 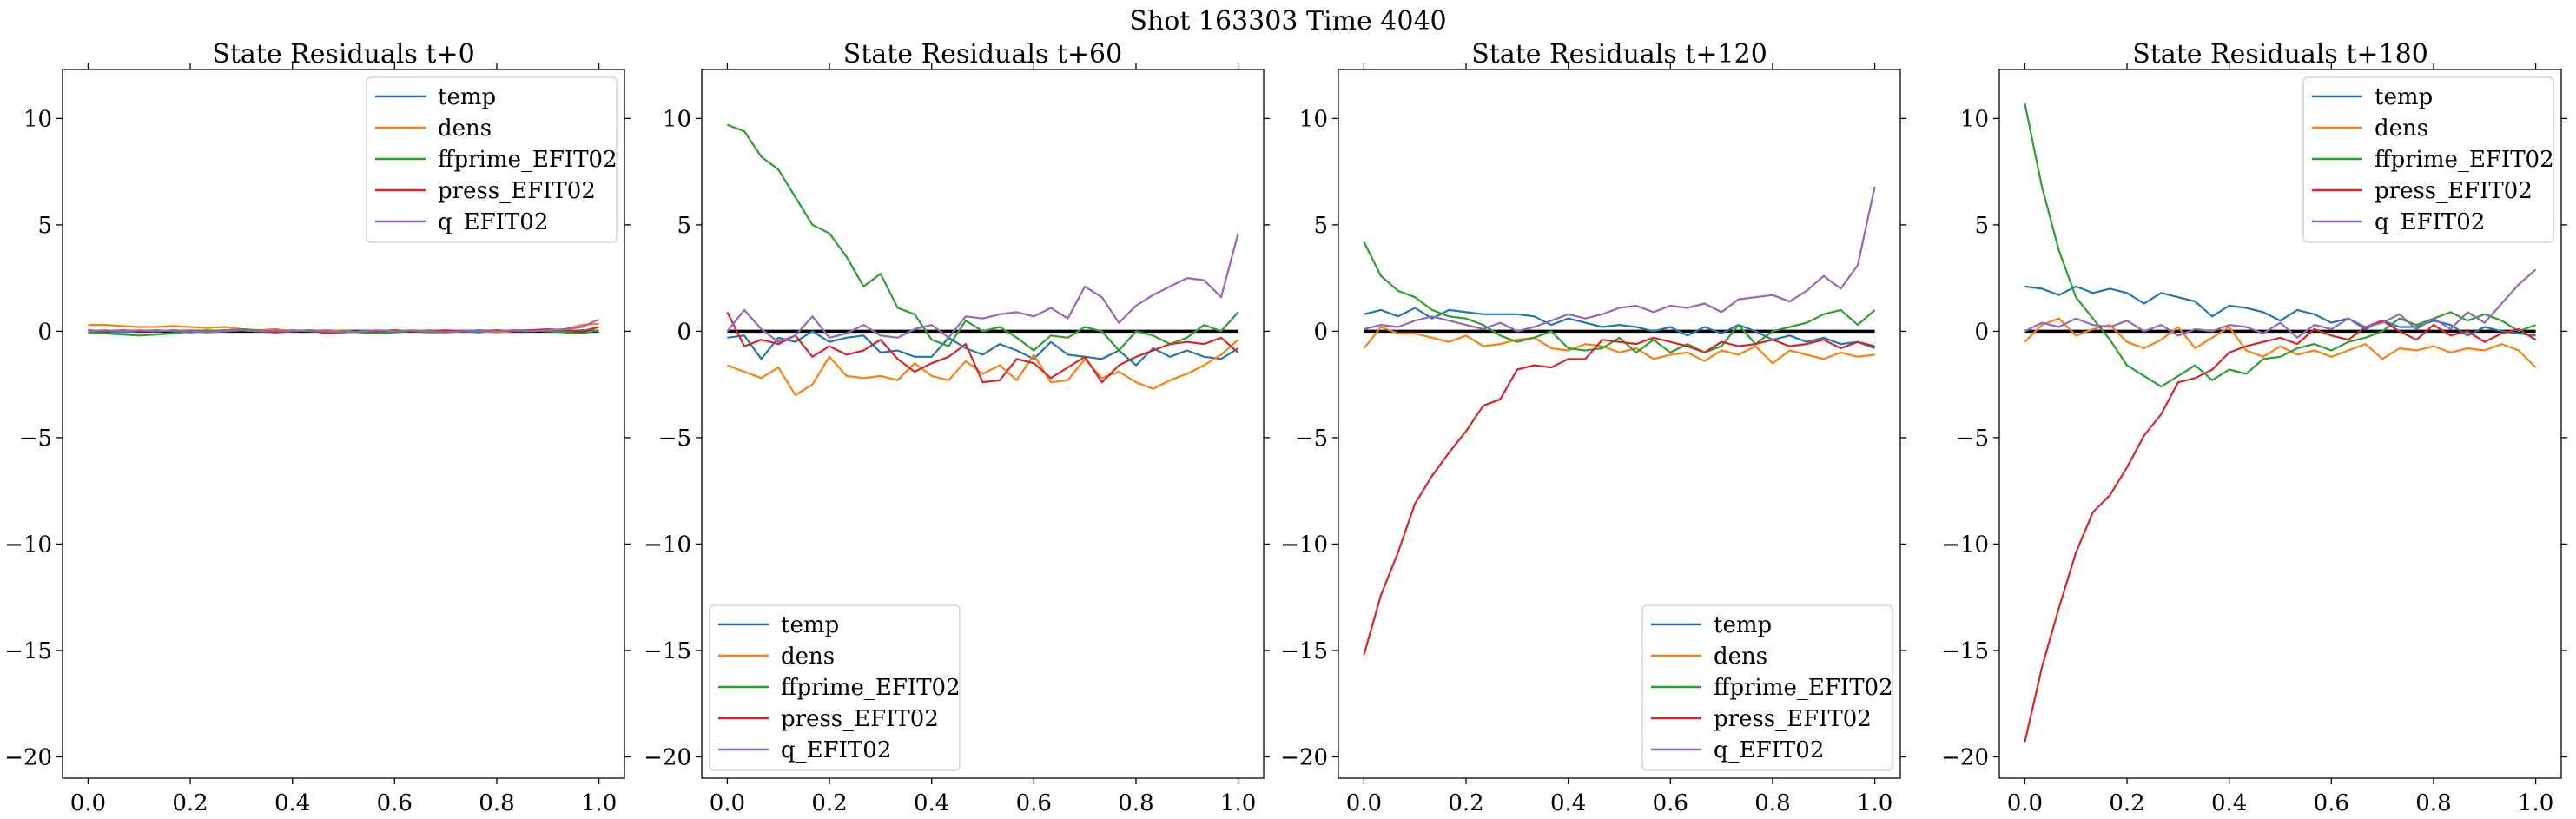 What do you see at coordinates (2280, 54) in the screenshot?
I see `panel-title: State Residuals t+180` at bounding box center [2280, 54].